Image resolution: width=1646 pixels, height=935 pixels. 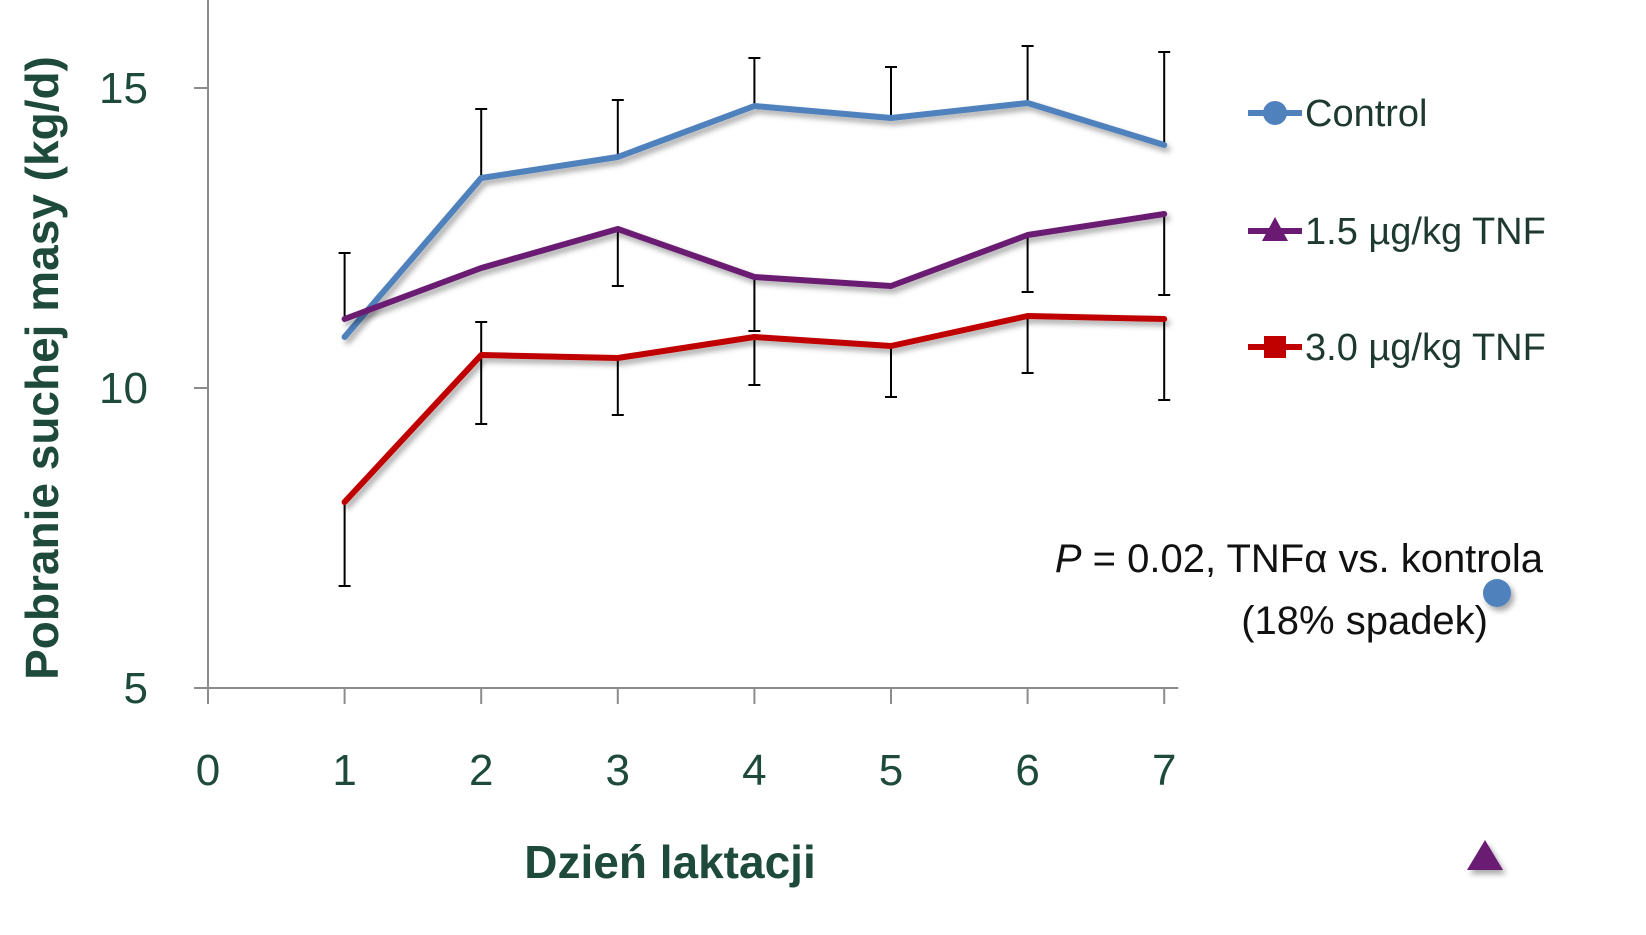 What do you see at coordinates (1068, 559) in the screenshot?
I see `annotation-p-symbol: P` at bounding box center [1068, 559].